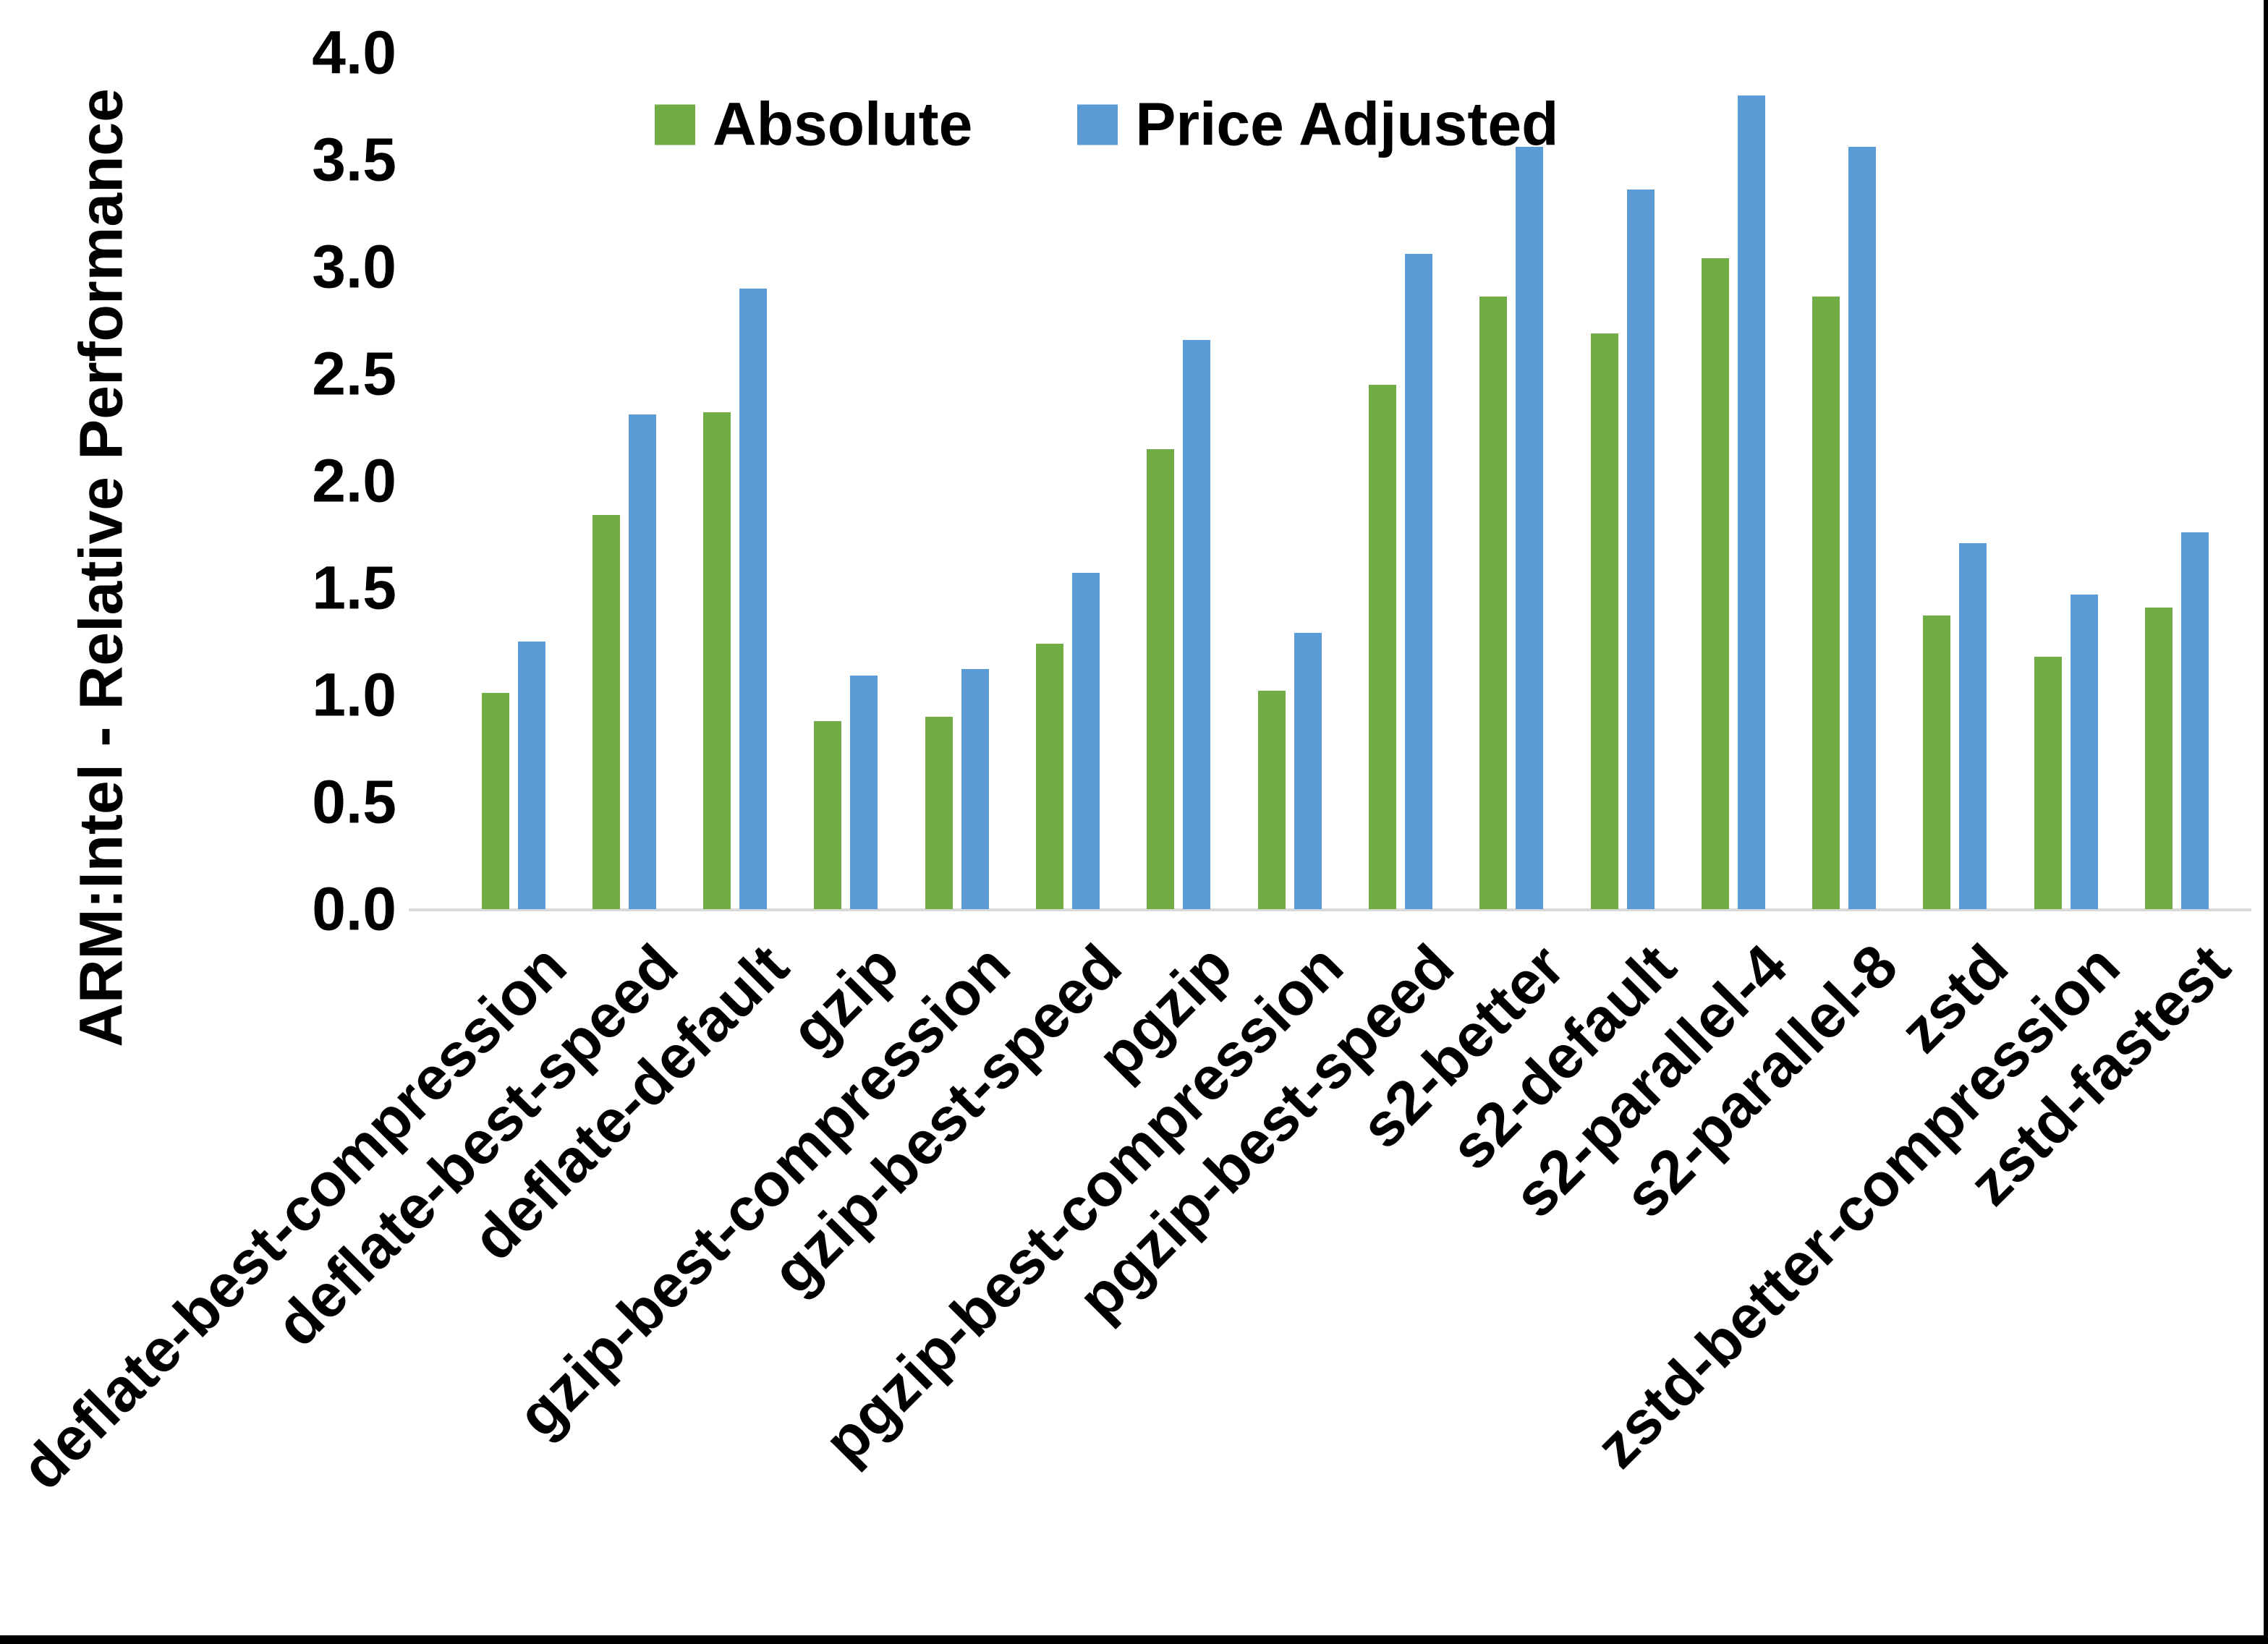 The width and height of the screenshot is (2268, 1644). What do you see at coordinates (2266, 822) in the screenshot?
I see `frame-border-right` at bounding box center [2266, 822].